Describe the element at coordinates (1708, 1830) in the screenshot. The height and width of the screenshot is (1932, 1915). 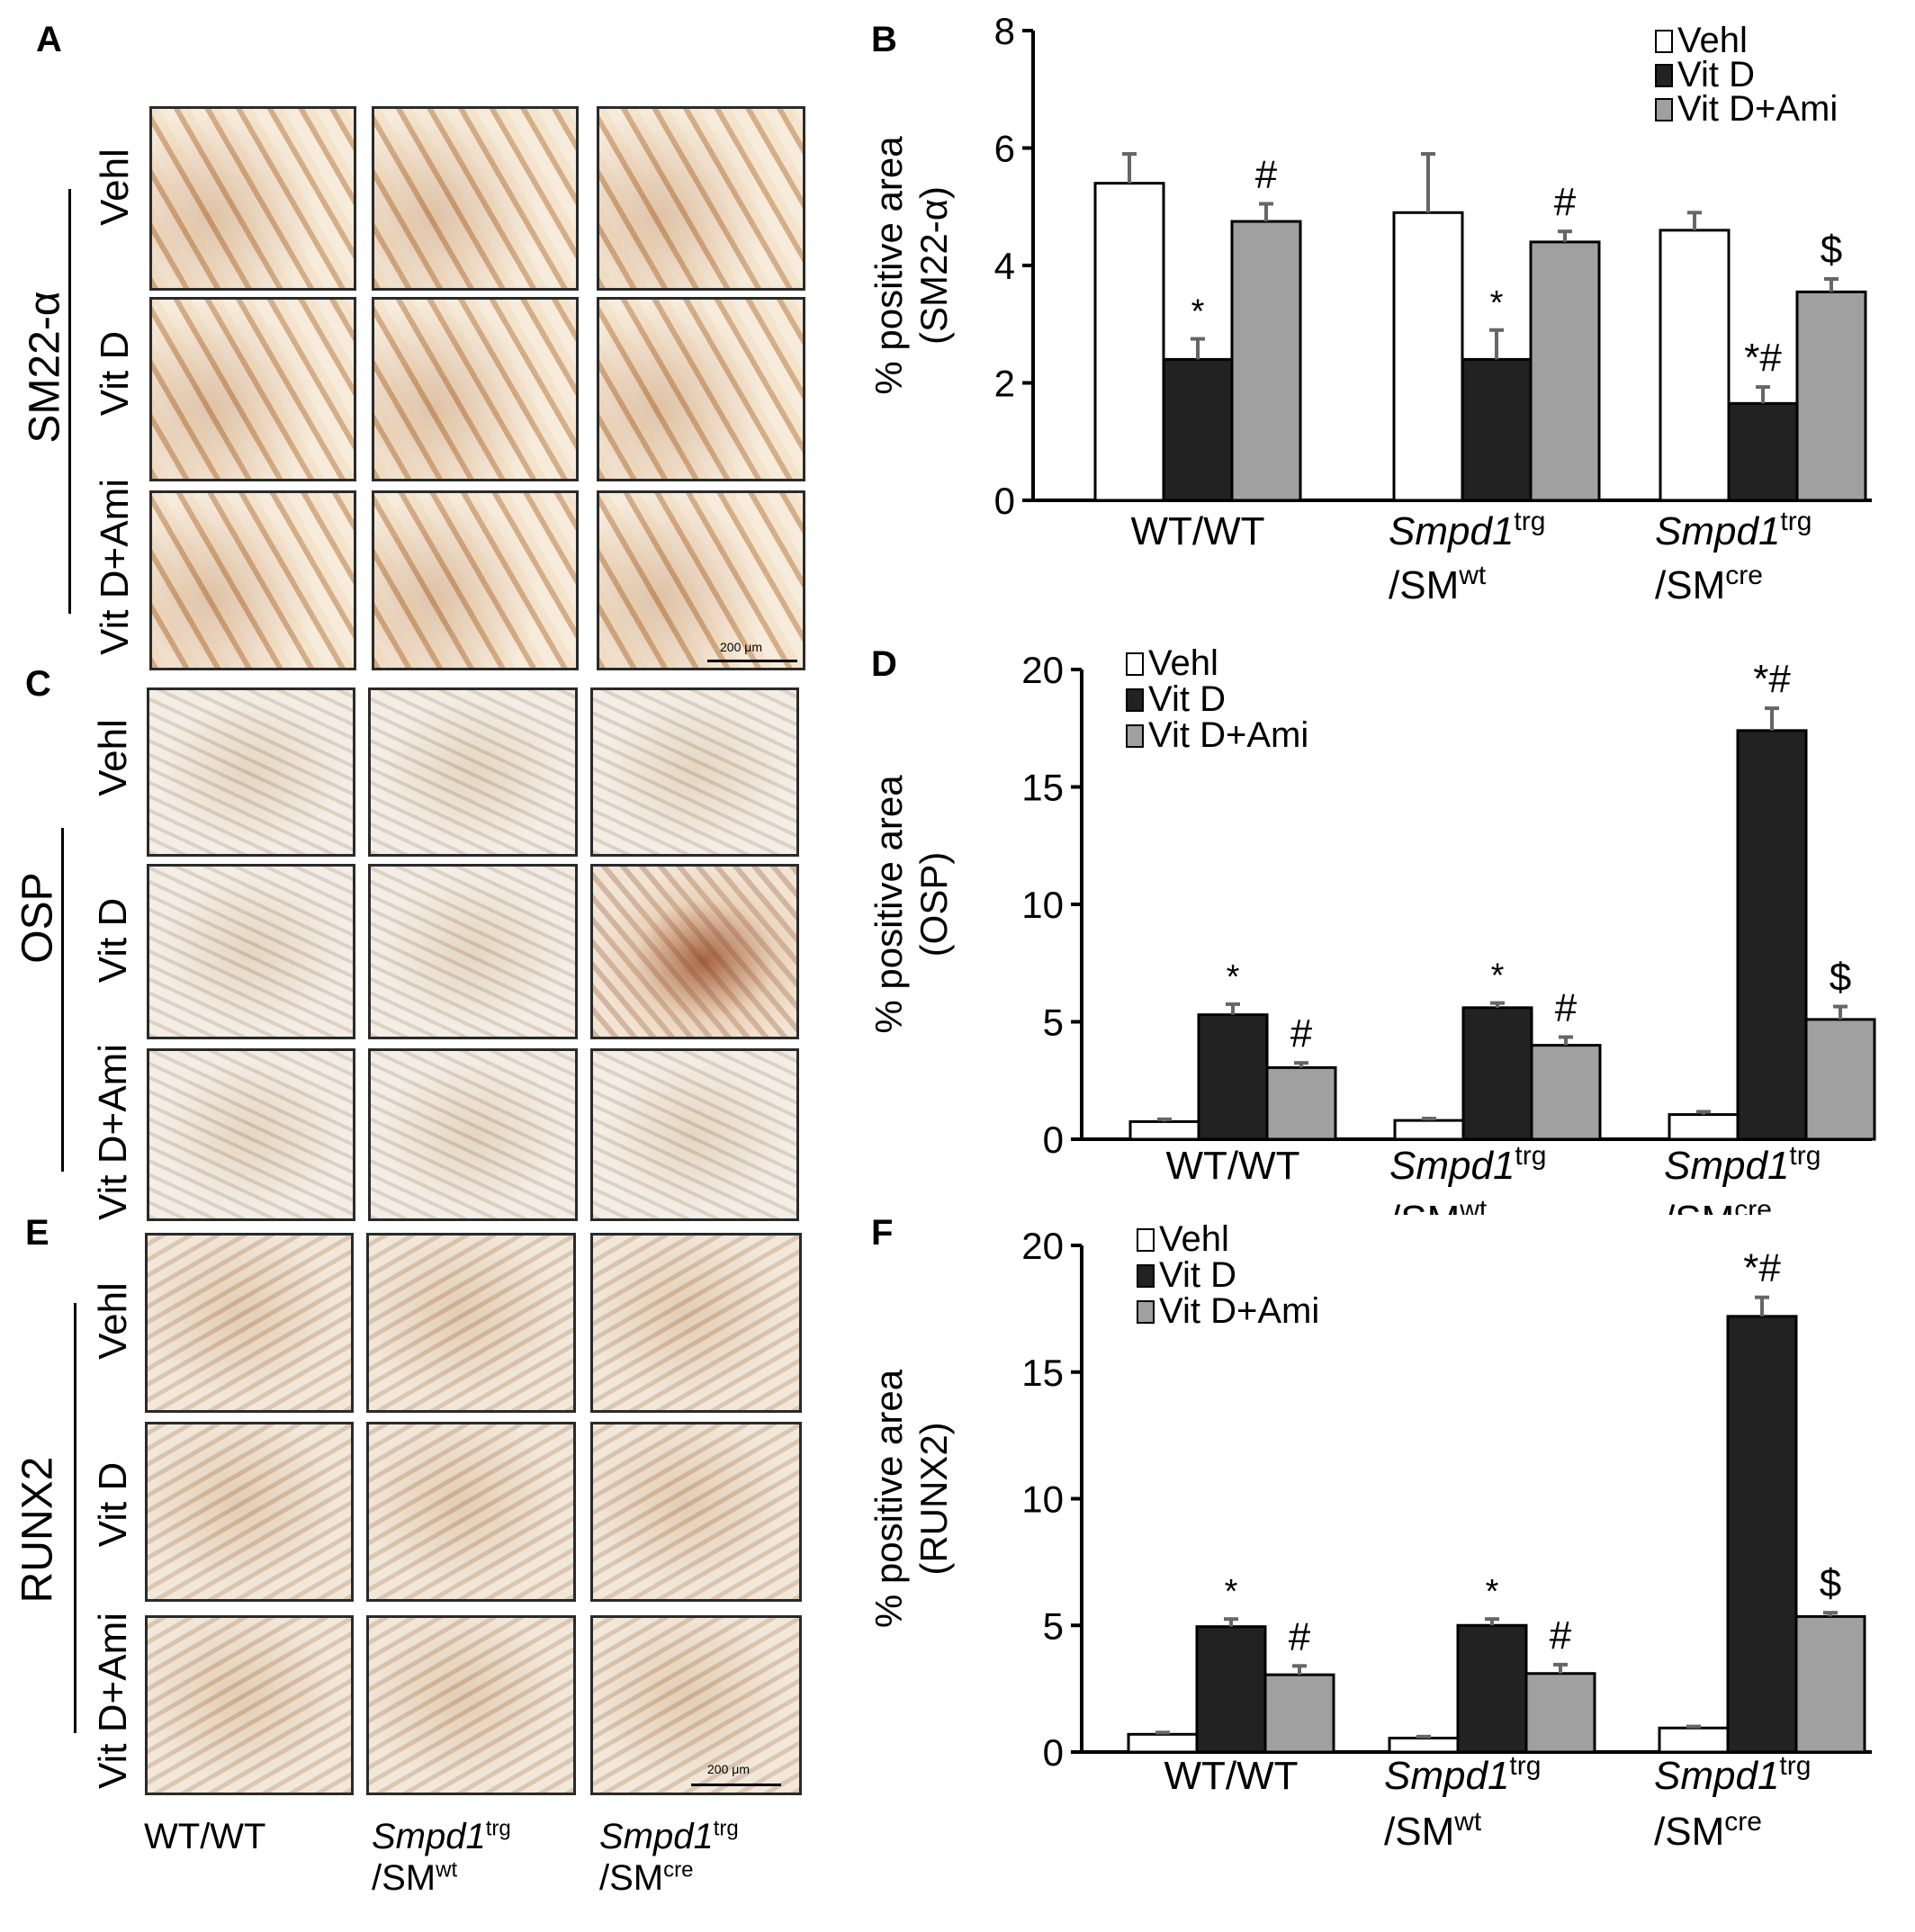
I see `category-label-line2: /SMcre` at that location.